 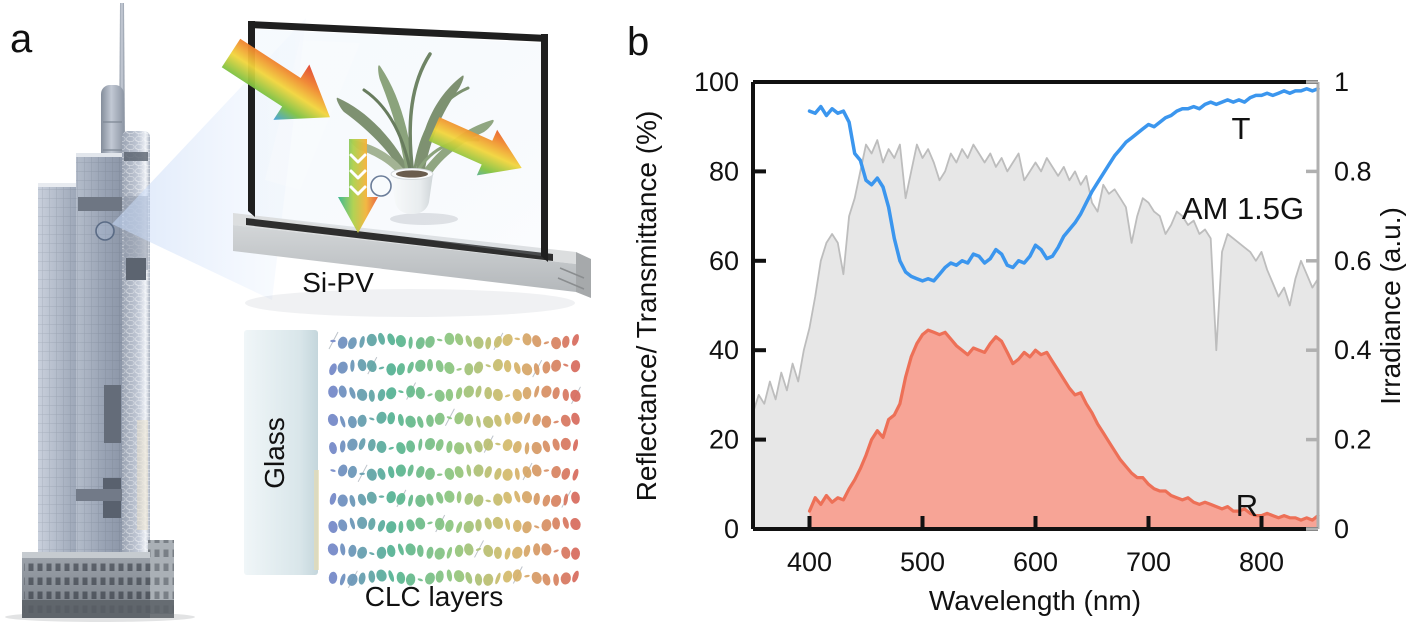 I want to click on glass-slab-edge, so click(x=316, y=520).